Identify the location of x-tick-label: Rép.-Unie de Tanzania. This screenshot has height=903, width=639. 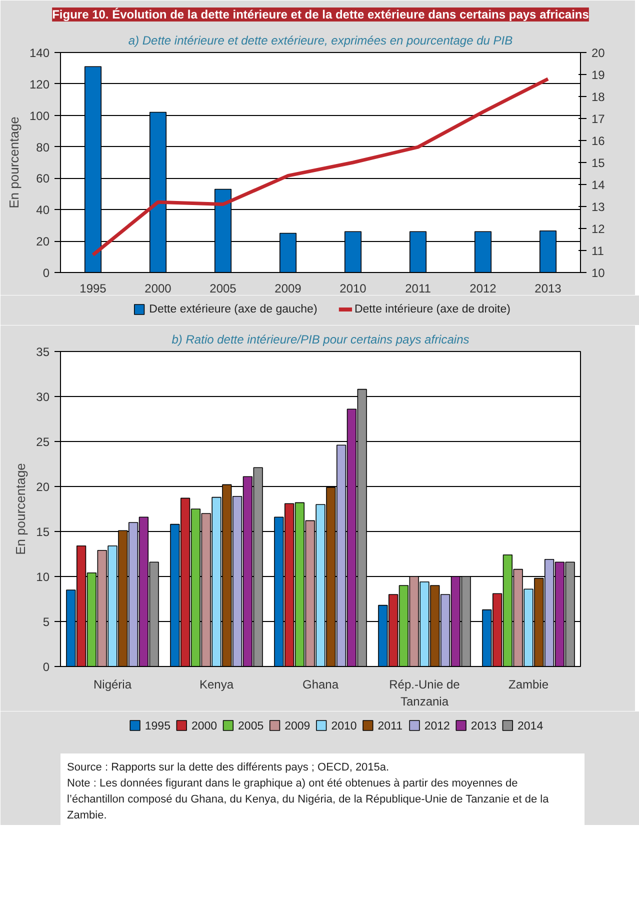
(424, 693).